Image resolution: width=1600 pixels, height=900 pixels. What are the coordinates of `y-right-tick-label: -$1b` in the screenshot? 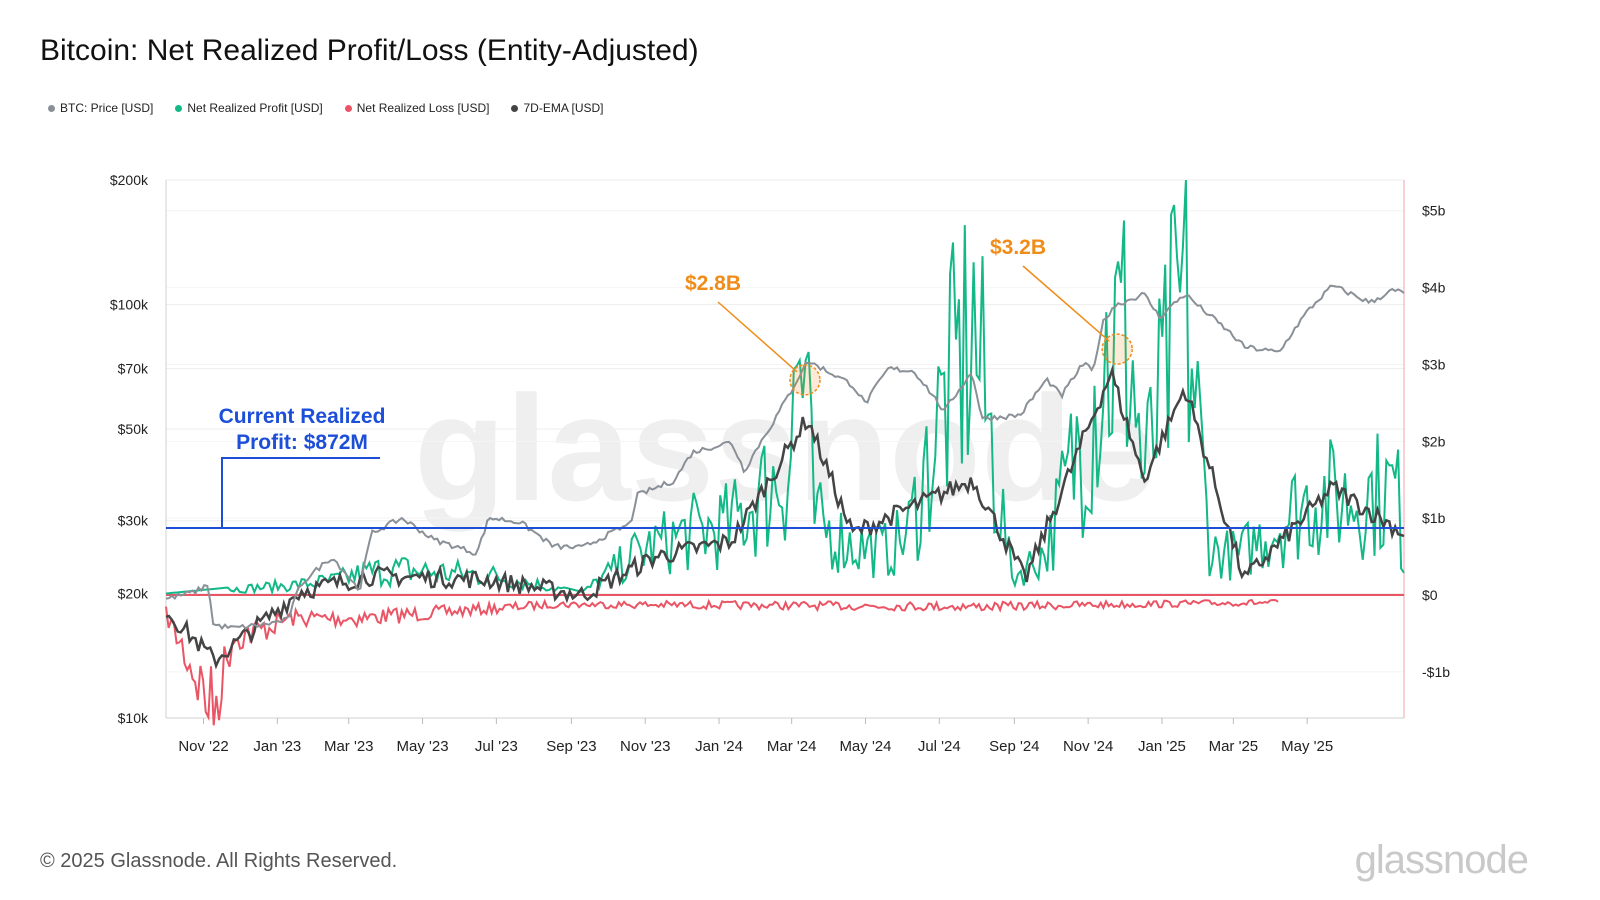 It's located at (1436, 672).